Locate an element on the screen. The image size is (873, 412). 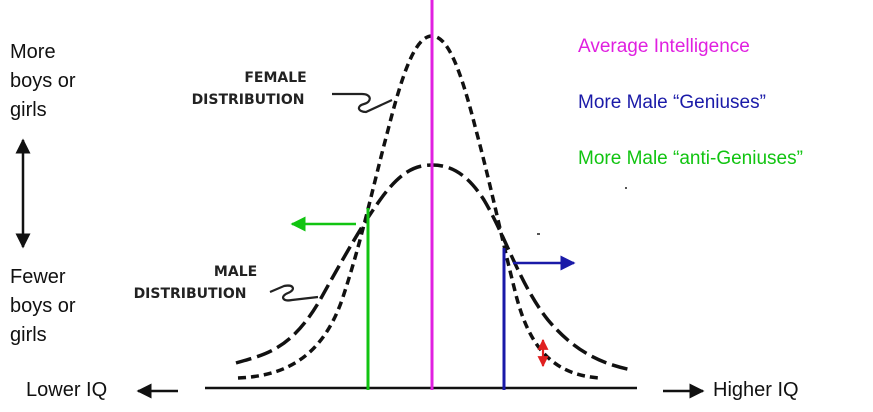
female-distribution-label: FEMALE DISTRIBUTION is located at coordinates (252, 89).